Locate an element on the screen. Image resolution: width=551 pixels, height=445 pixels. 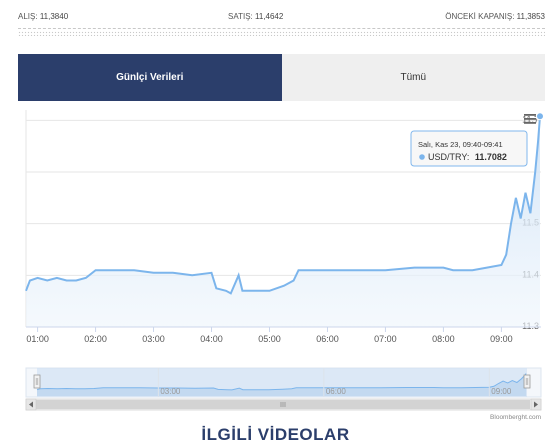
tooltip-series: USD/TRY: 11.7082 is located at coordinates (467, 157).